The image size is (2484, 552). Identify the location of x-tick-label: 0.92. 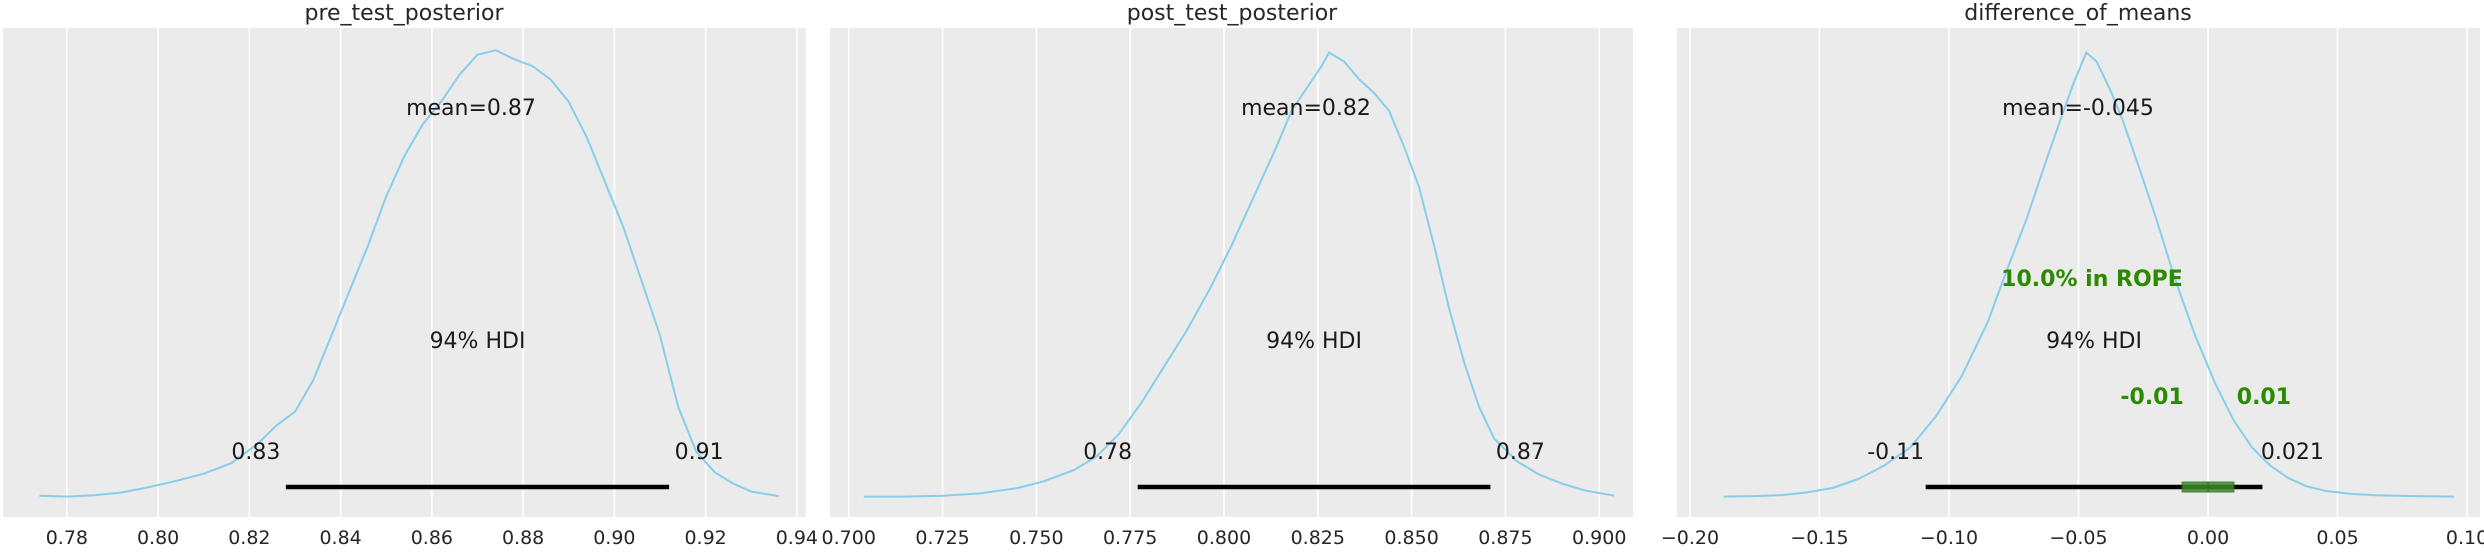
(705, 538).